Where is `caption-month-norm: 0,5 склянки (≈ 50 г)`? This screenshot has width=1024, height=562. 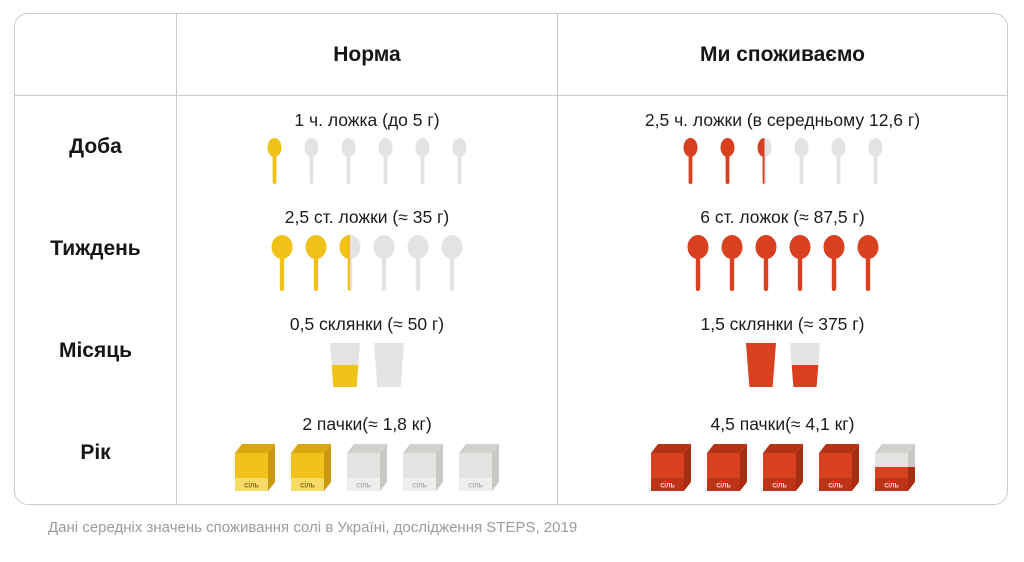 caption-month-norm: 0,5 склянки (≈ 50 г) is located at coordinates (367, 324).